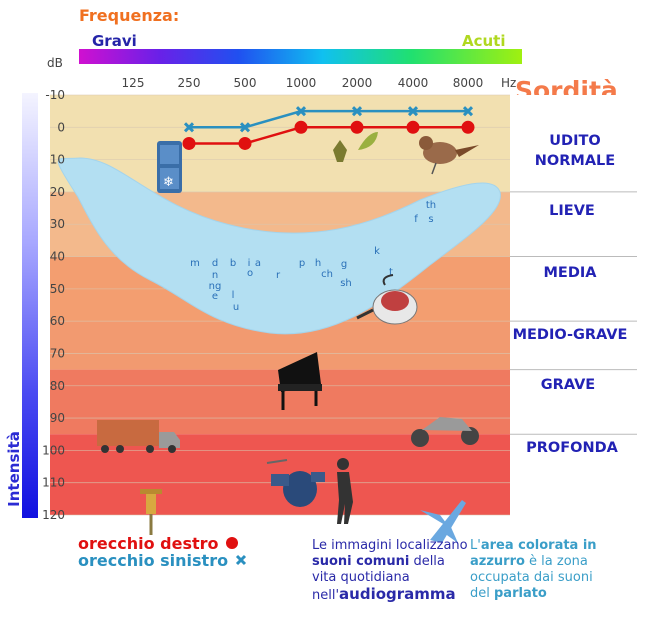 The height and width of the screenshot is (632, 660). What do you see at coordinates (378, 578) in the screenshot?
I see `note-images-text-2: della vita quotidiana nell'` at bounding box center [378, 578].